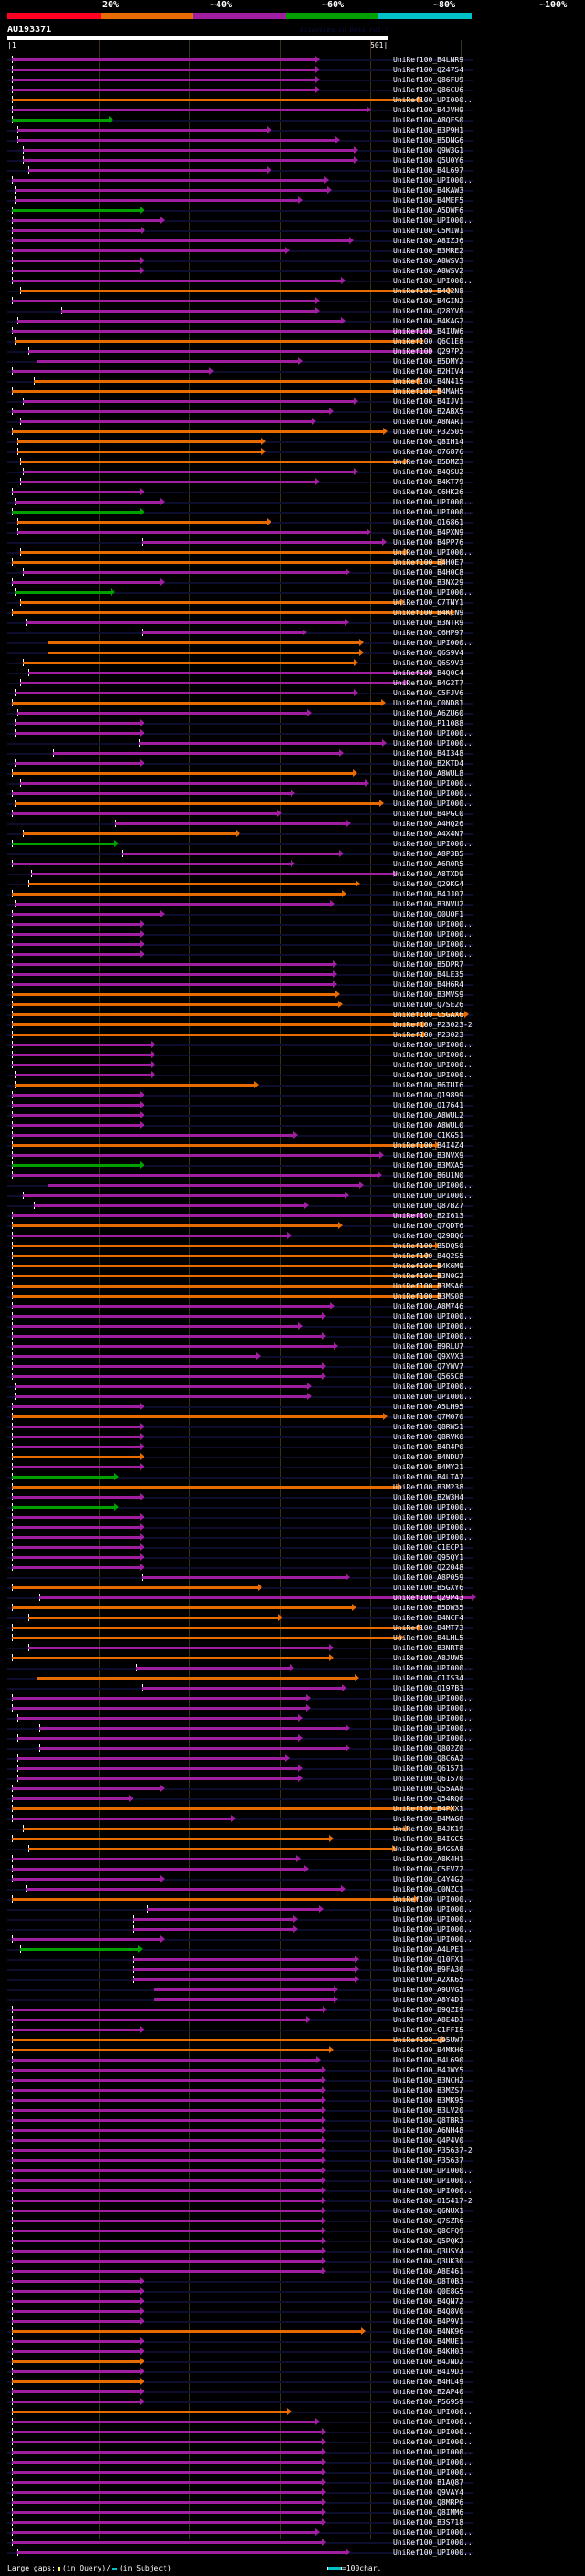 Image resolution: width=585 pixels, height=2576 pixels. What do you see at coordinates (429, 1477) in the screenshot?
I see `hit-label: UniRef100_B4LTA7` at bounding box center [429, 1477].